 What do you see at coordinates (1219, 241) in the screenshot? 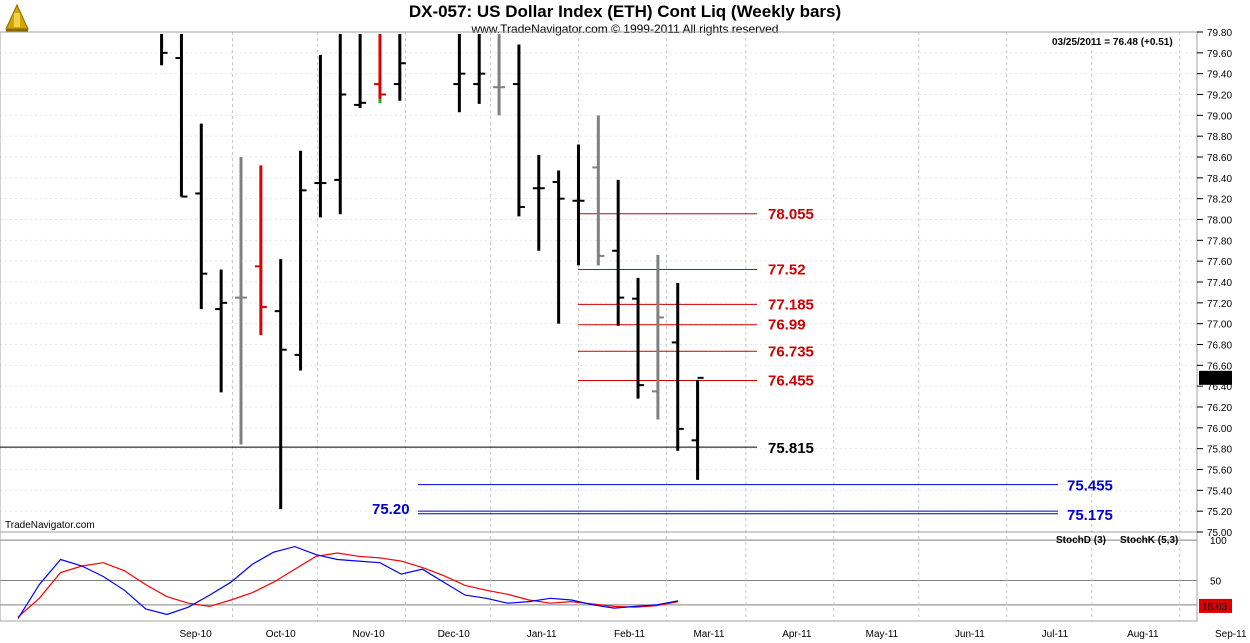
I see `y-tick-label: 77.80` at bounding box center [1219, 241].